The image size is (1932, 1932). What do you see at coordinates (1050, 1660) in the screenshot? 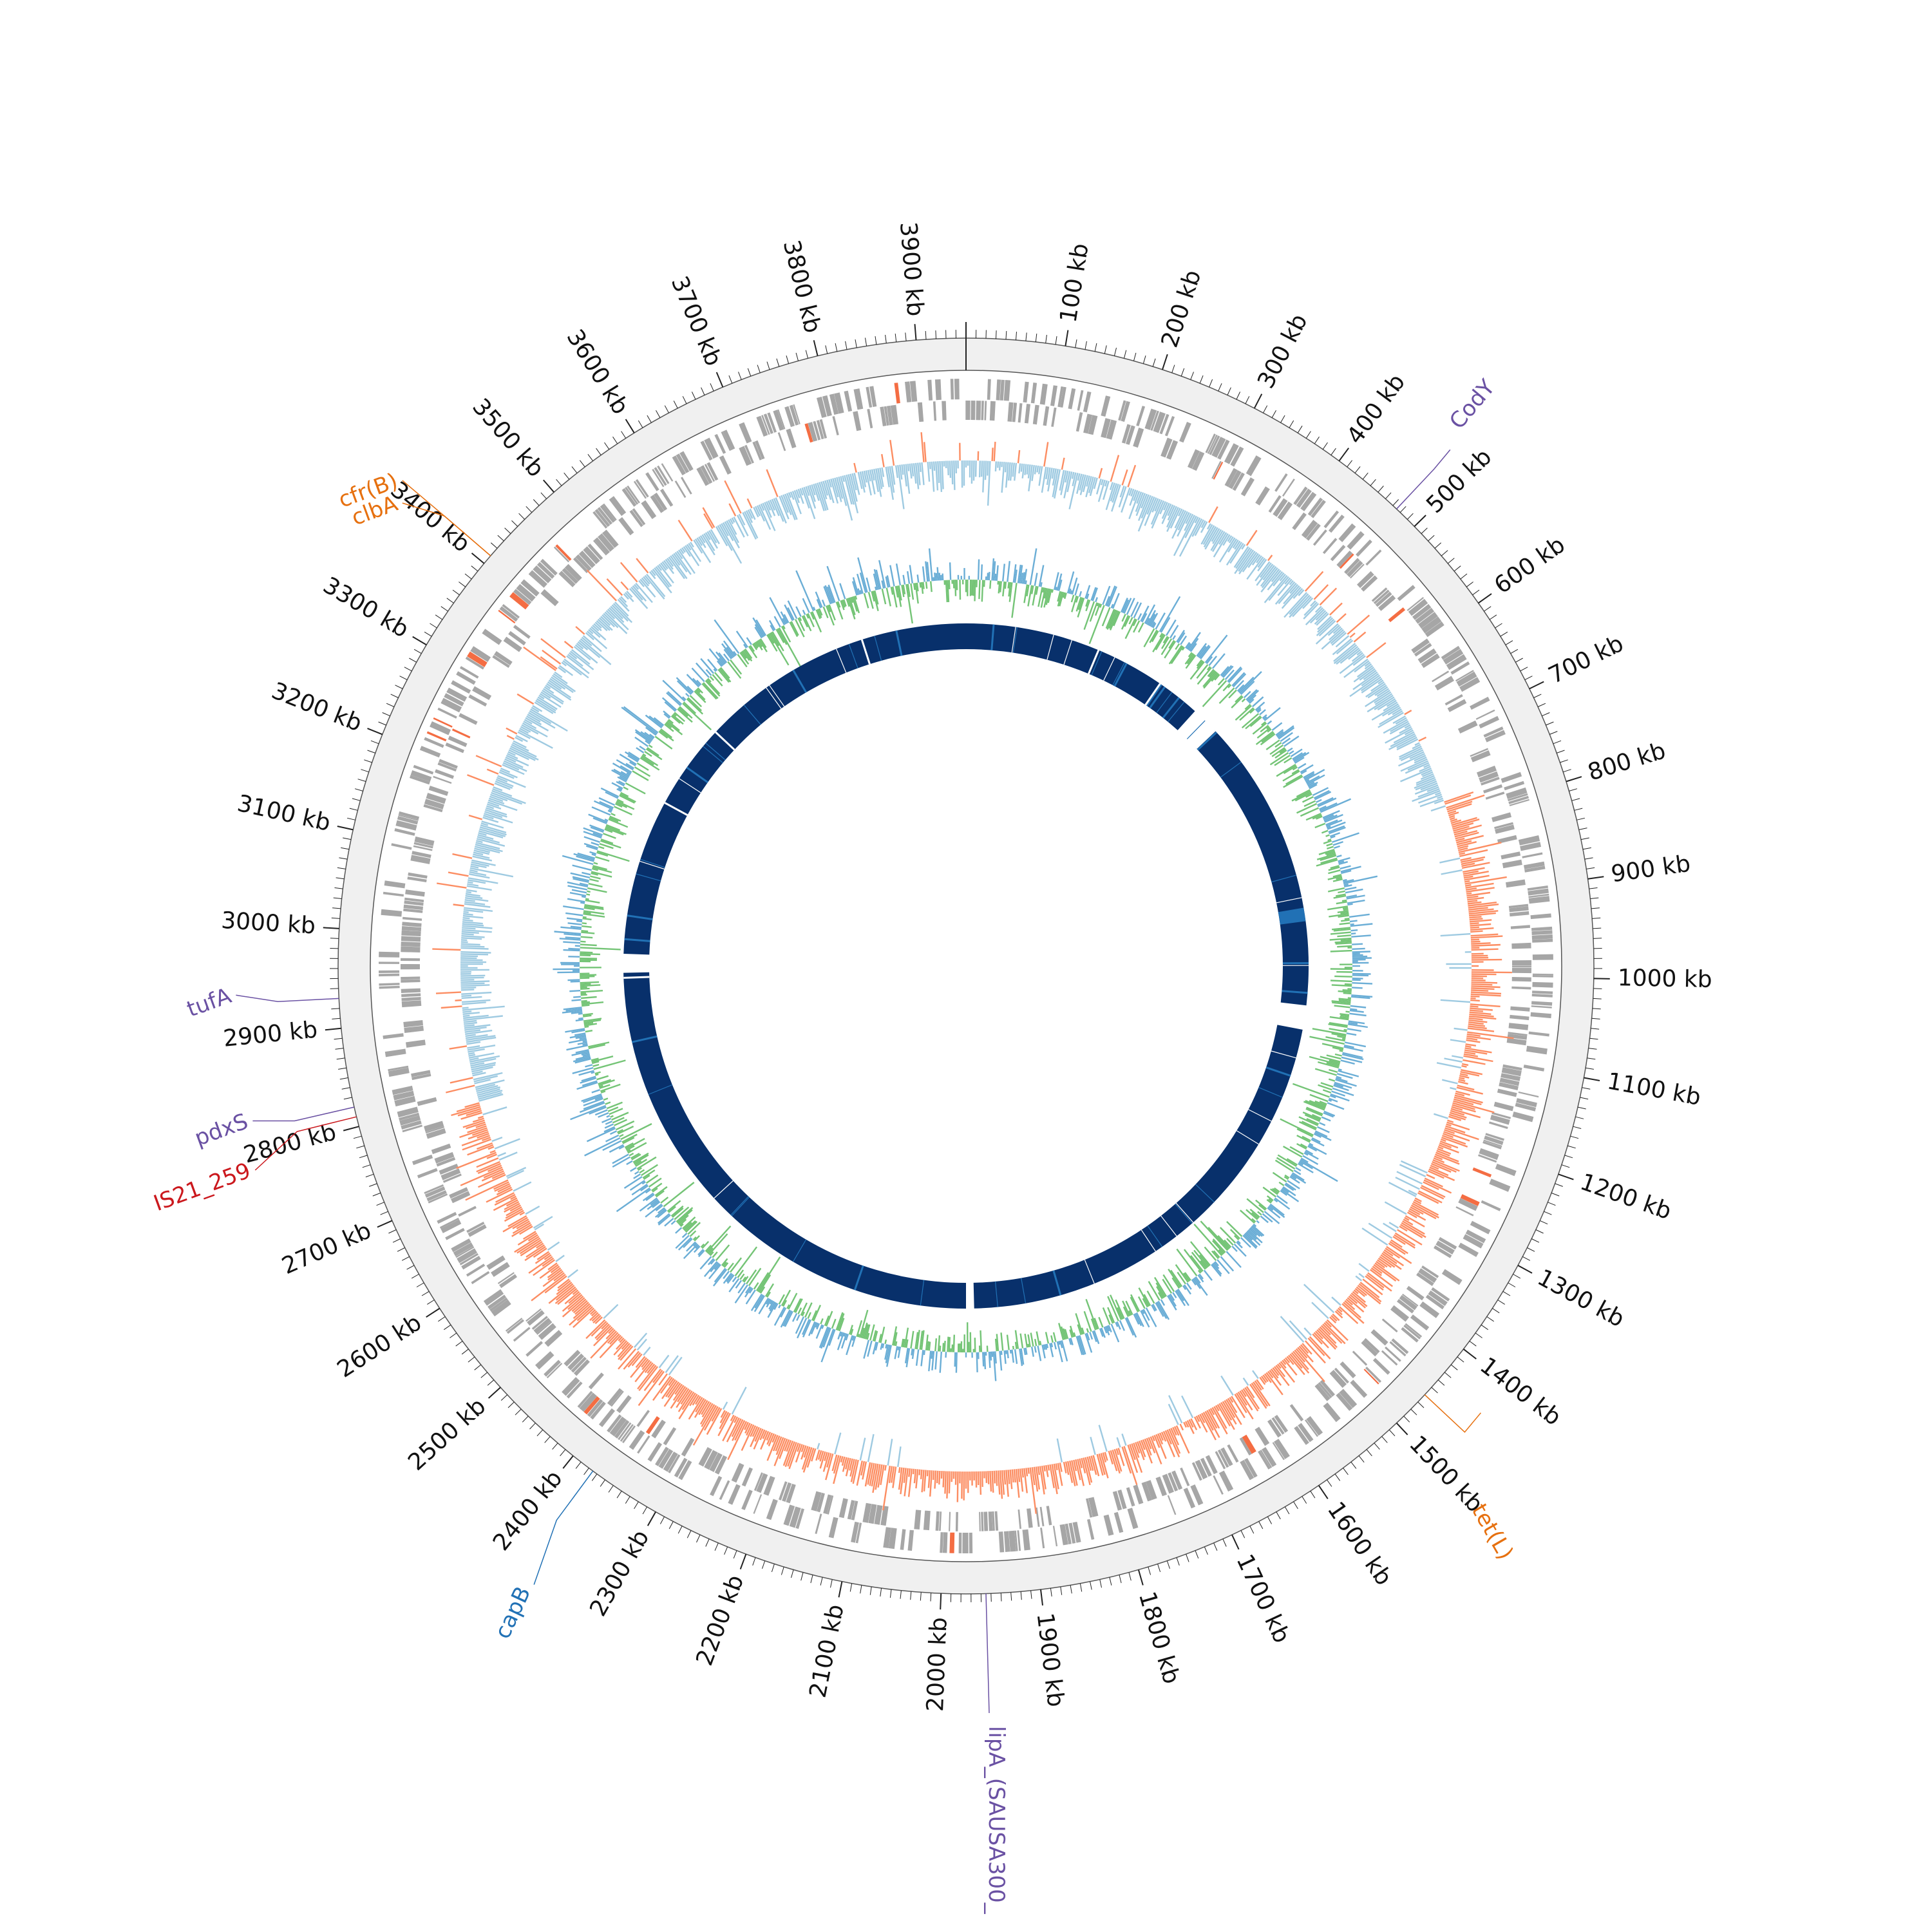
I see `tick-label: 1900 kb` at bounding box center [1050, 1660].